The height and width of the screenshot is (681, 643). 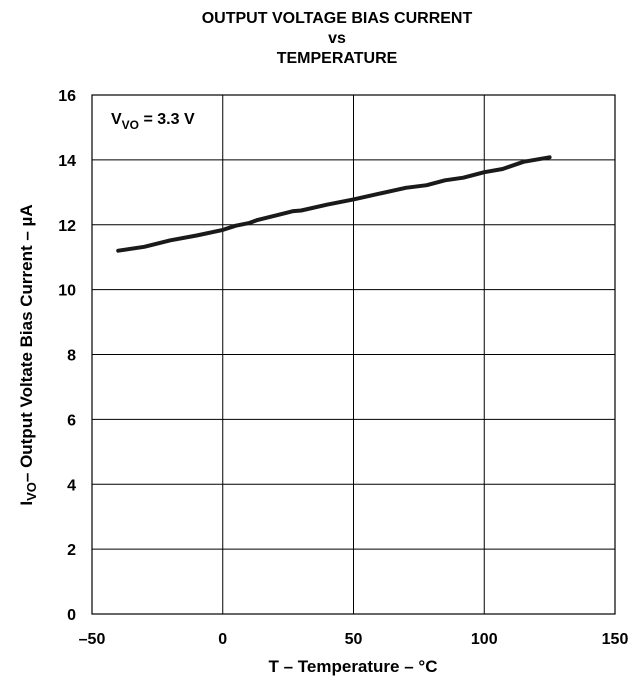 I want to click on y-tick-label: 0, so click(x=71, y=615).